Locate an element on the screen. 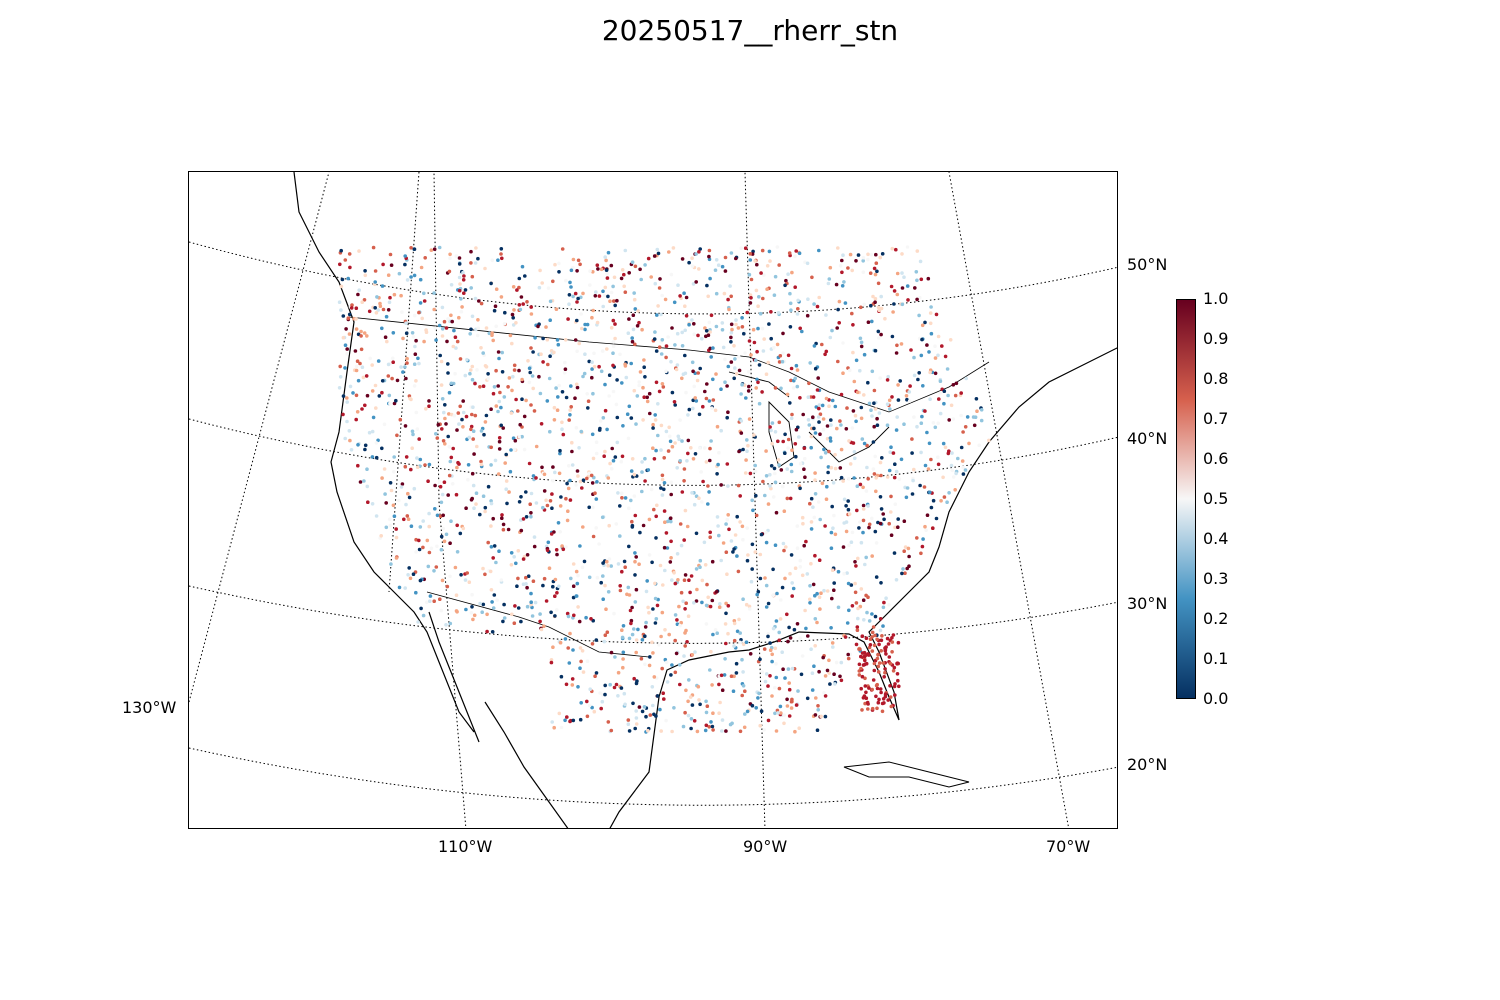  lat-label-40n: 40°N is located at coordinates (1147, 438).